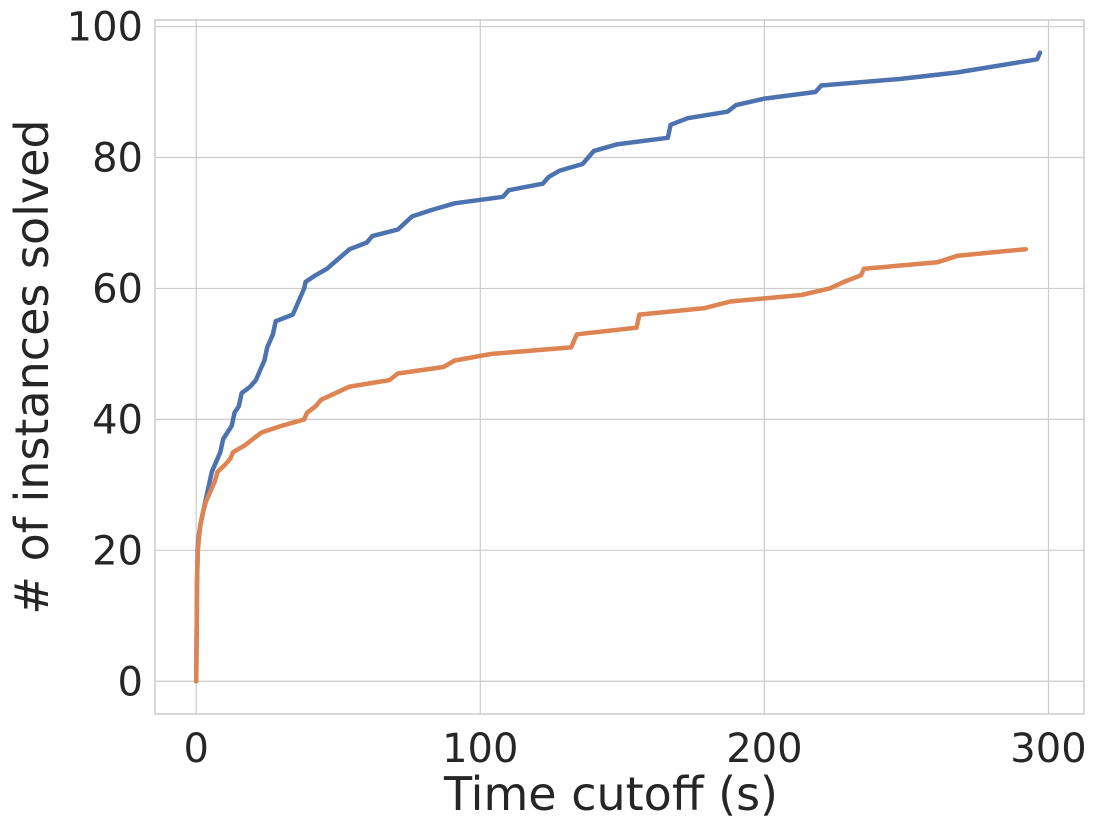 Image resolution: width=1101 pixels, height=828 pixels. I want to click on y-tick-label: 60, so click(117, 289).